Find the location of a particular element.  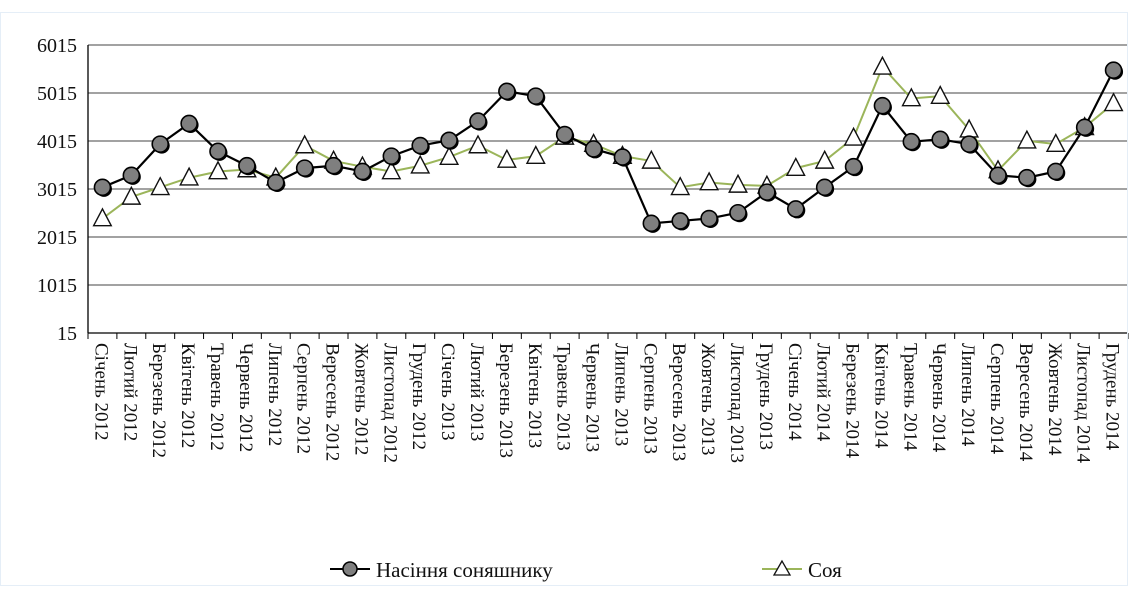

x-tick-label: Листопад 2013 is located at coordinates (736, 403).